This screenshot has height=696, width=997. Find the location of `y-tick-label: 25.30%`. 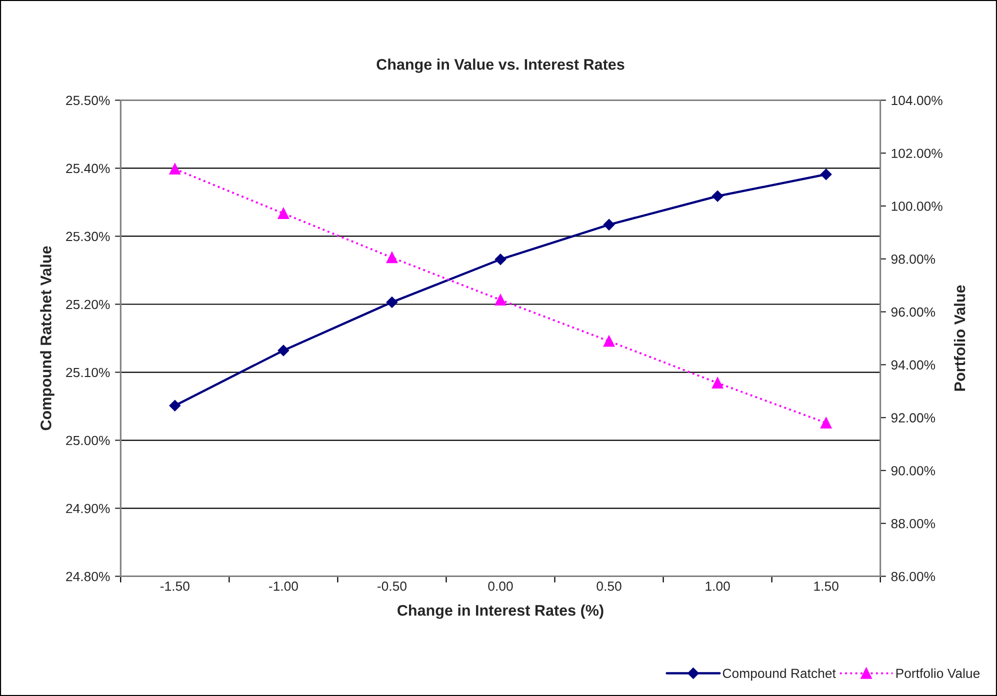

y-tick-label: 25.30% is located at coordinates (88, 237).